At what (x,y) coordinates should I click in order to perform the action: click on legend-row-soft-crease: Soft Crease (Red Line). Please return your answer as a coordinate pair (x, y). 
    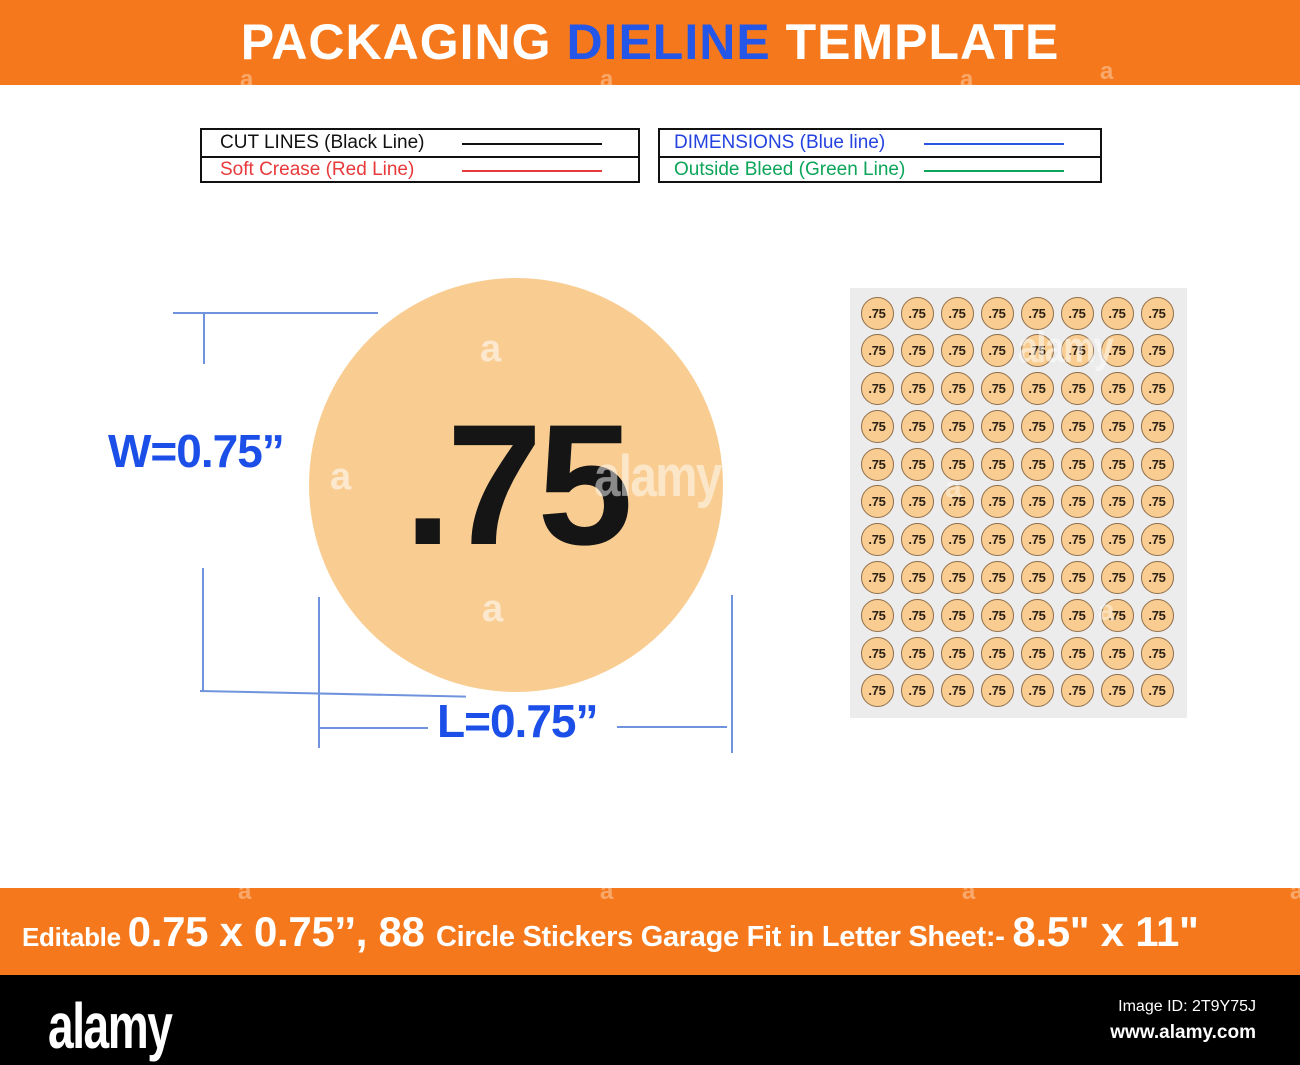
    Looking at the image, I should click on (420, 169).